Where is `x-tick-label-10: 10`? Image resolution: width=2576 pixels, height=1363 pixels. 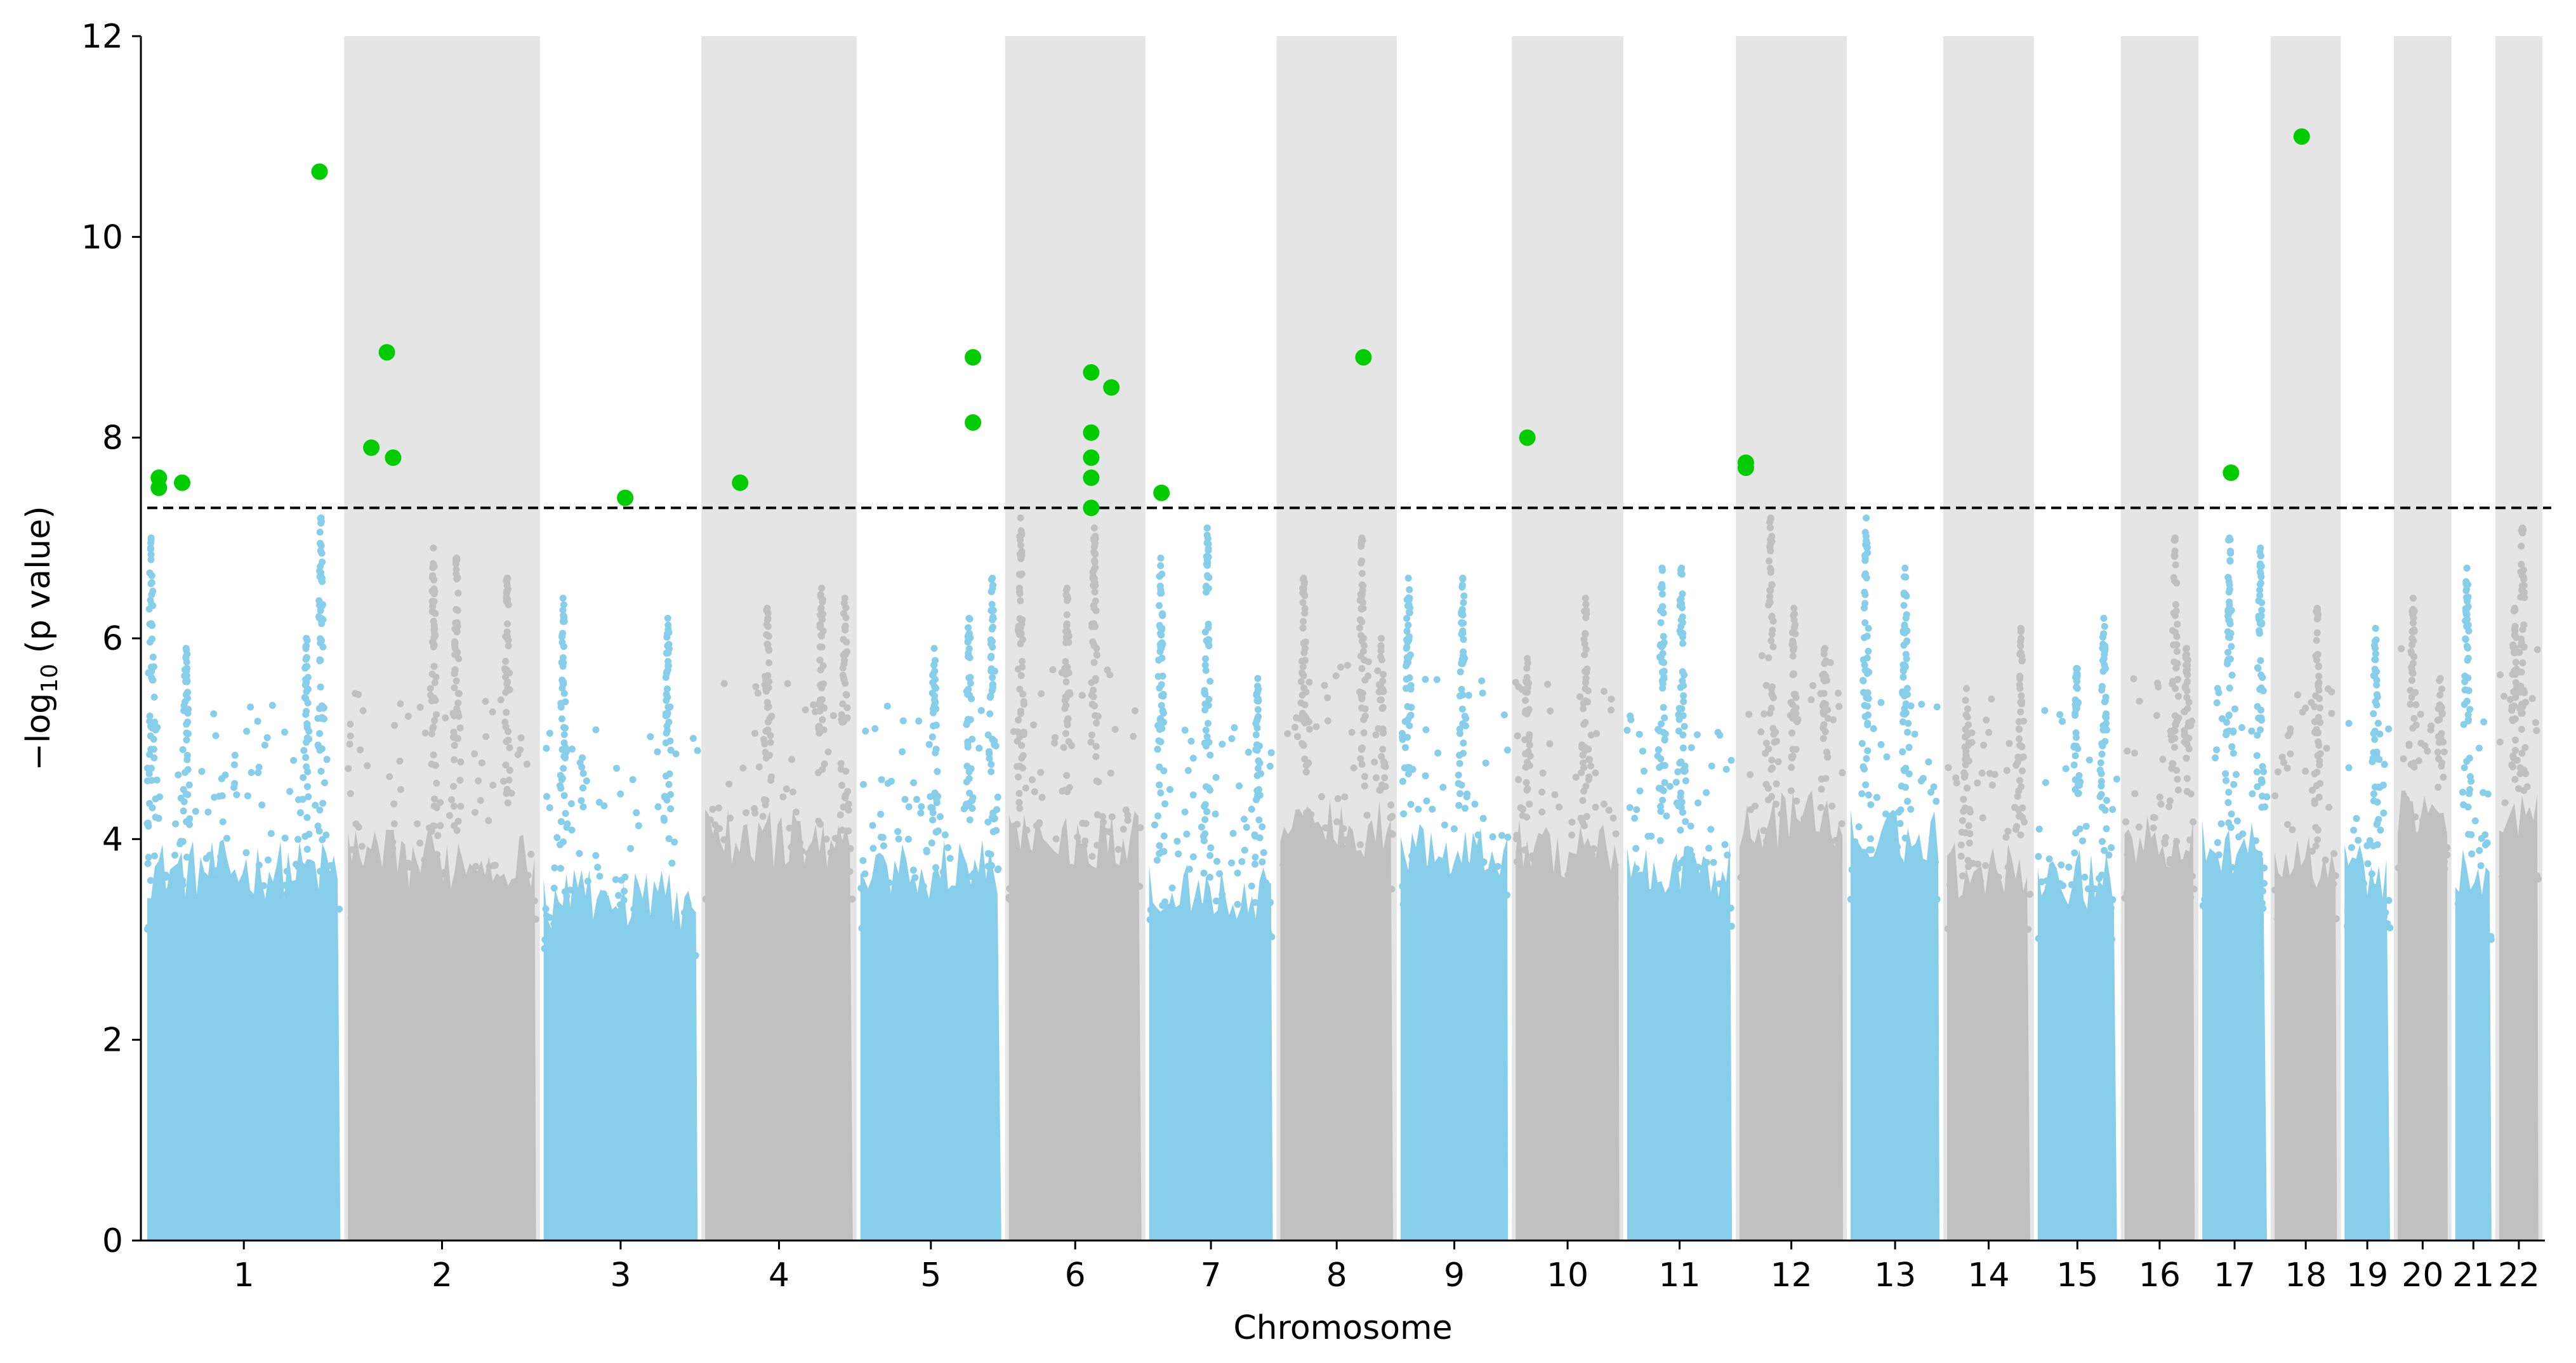 x-tick-label-10: 10 is located at coordinates (1568, 1275).